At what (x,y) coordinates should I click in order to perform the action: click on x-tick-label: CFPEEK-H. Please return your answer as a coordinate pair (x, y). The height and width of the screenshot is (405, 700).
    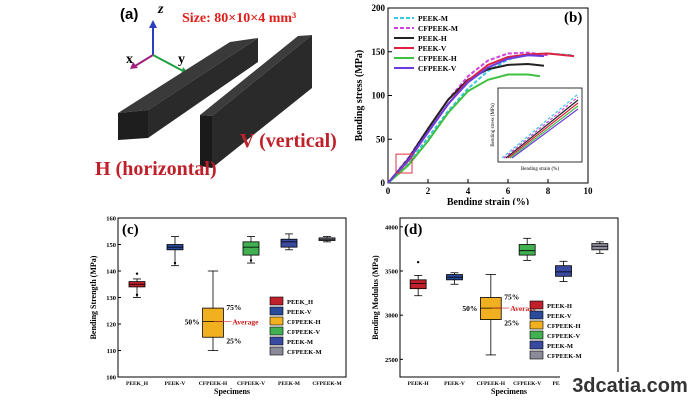
    Looking at the image, I should click on (213, 384).